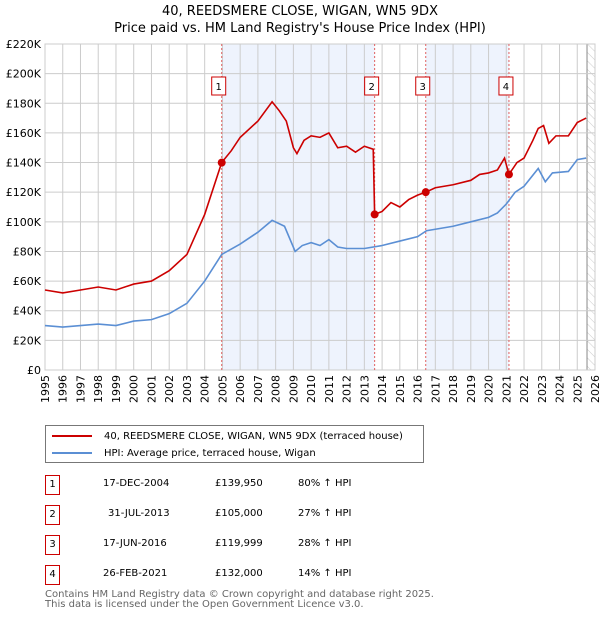  What do you see at coordinates (27, 281) in the screenshot?
I see `y-tick-label: £60K` at bounding box center [27, 281].